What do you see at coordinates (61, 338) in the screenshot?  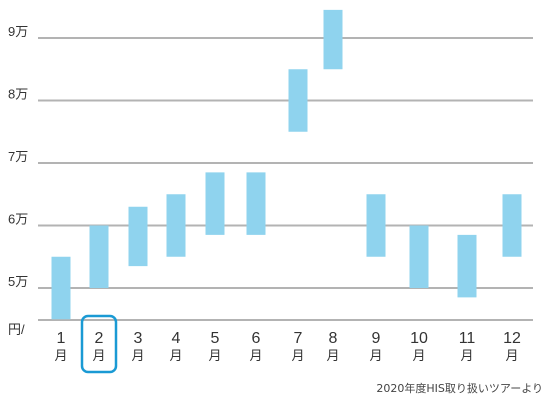 I see `month-number-label: 1` at bounding box center [61, 338].